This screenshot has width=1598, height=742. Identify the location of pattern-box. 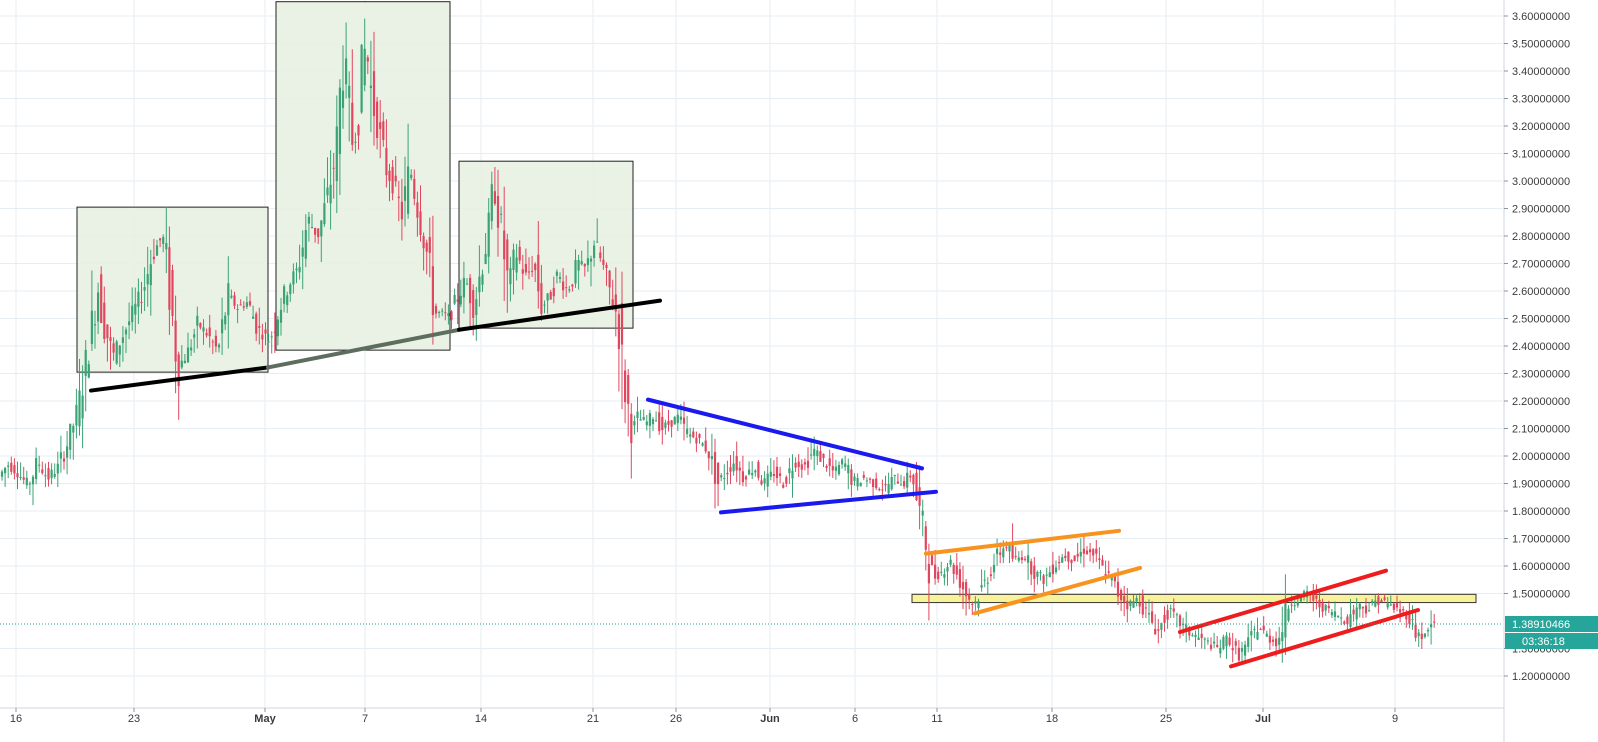
(363, 176).